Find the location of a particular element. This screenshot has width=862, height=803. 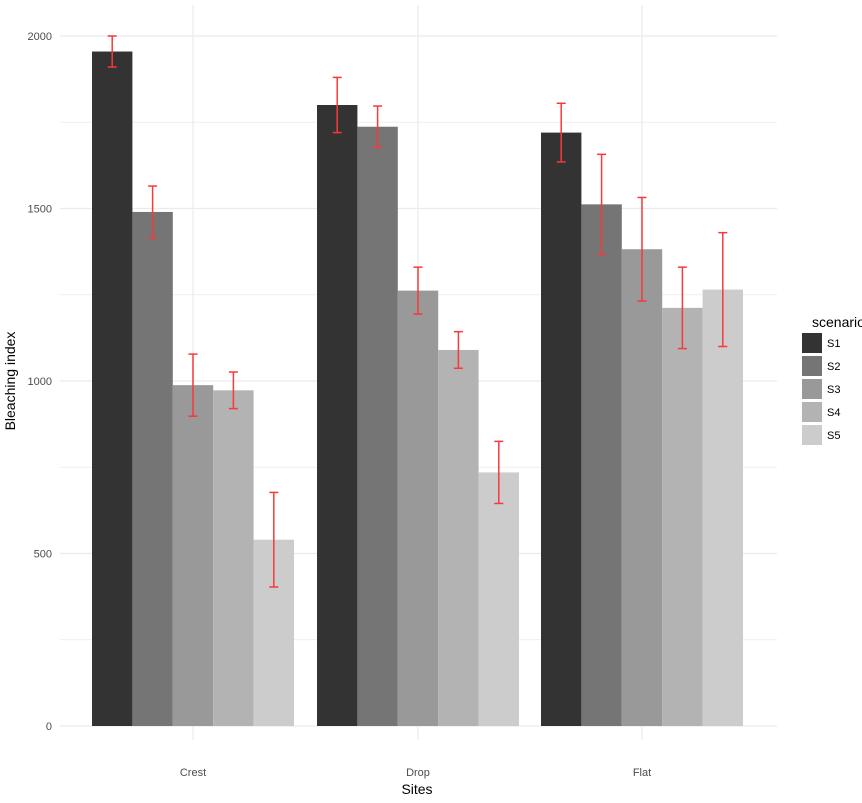

error-bar-drop-s4 is located at coordinates (458, 349).